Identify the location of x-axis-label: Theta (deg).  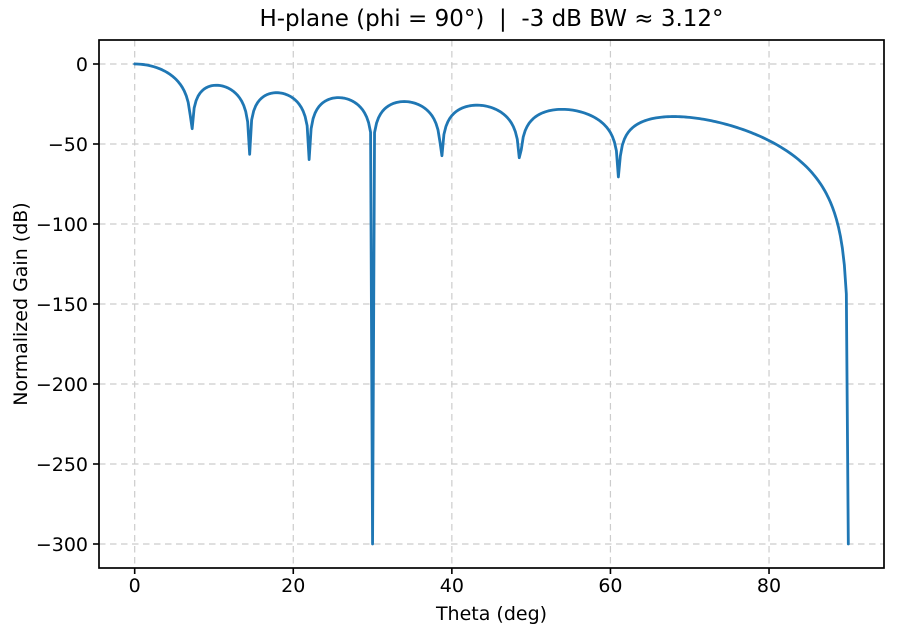
(491, 614).